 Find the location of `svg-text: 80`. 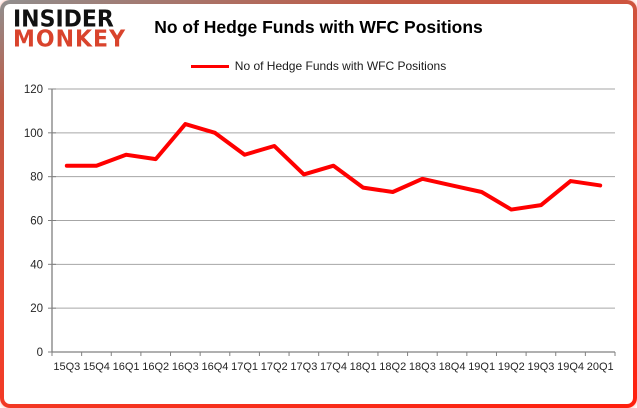

svg-text: 80 is located at coordinates (36, 178).